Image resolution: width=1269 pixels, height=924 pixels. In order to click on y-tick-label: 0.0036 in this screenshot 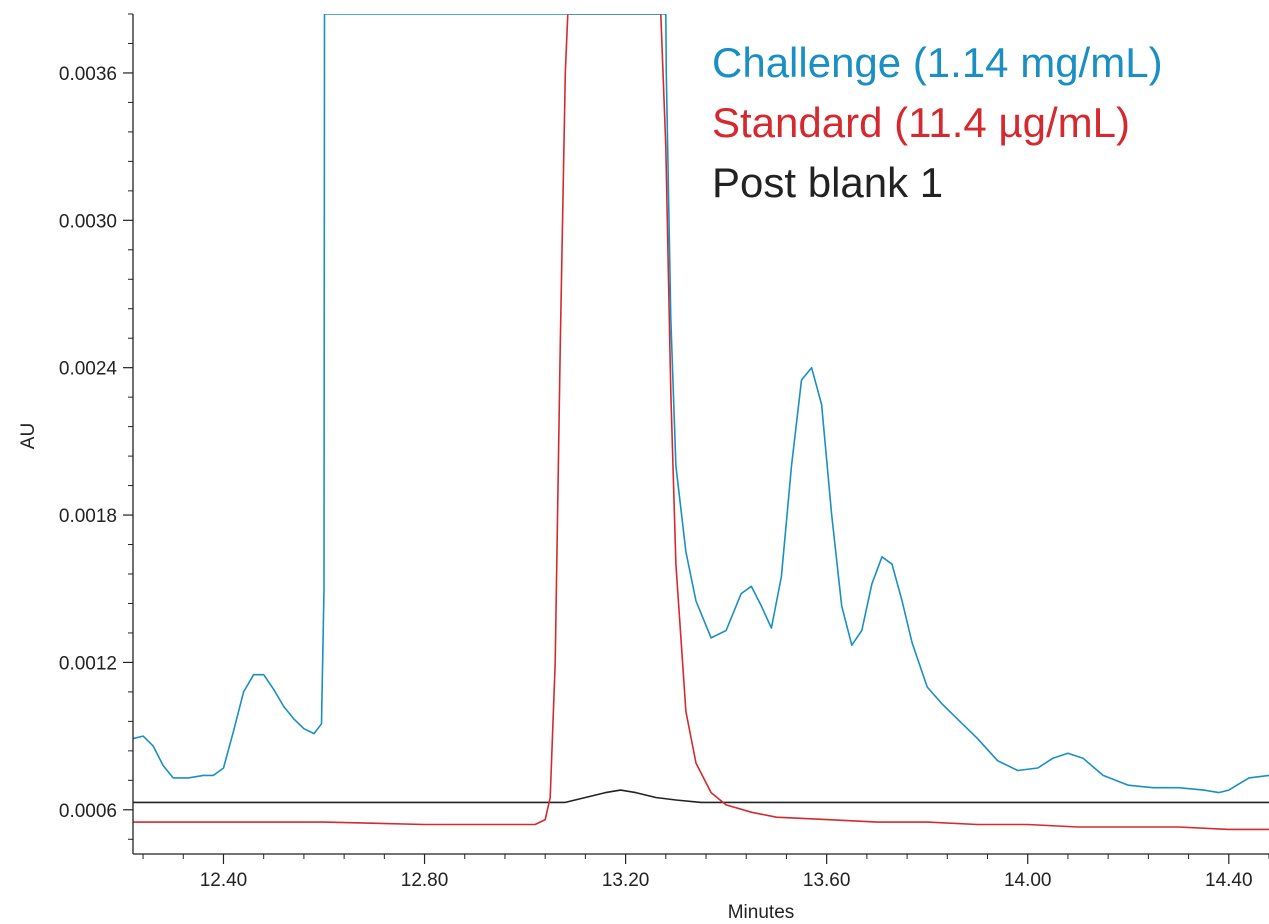, I will do `click(88, 74)`.